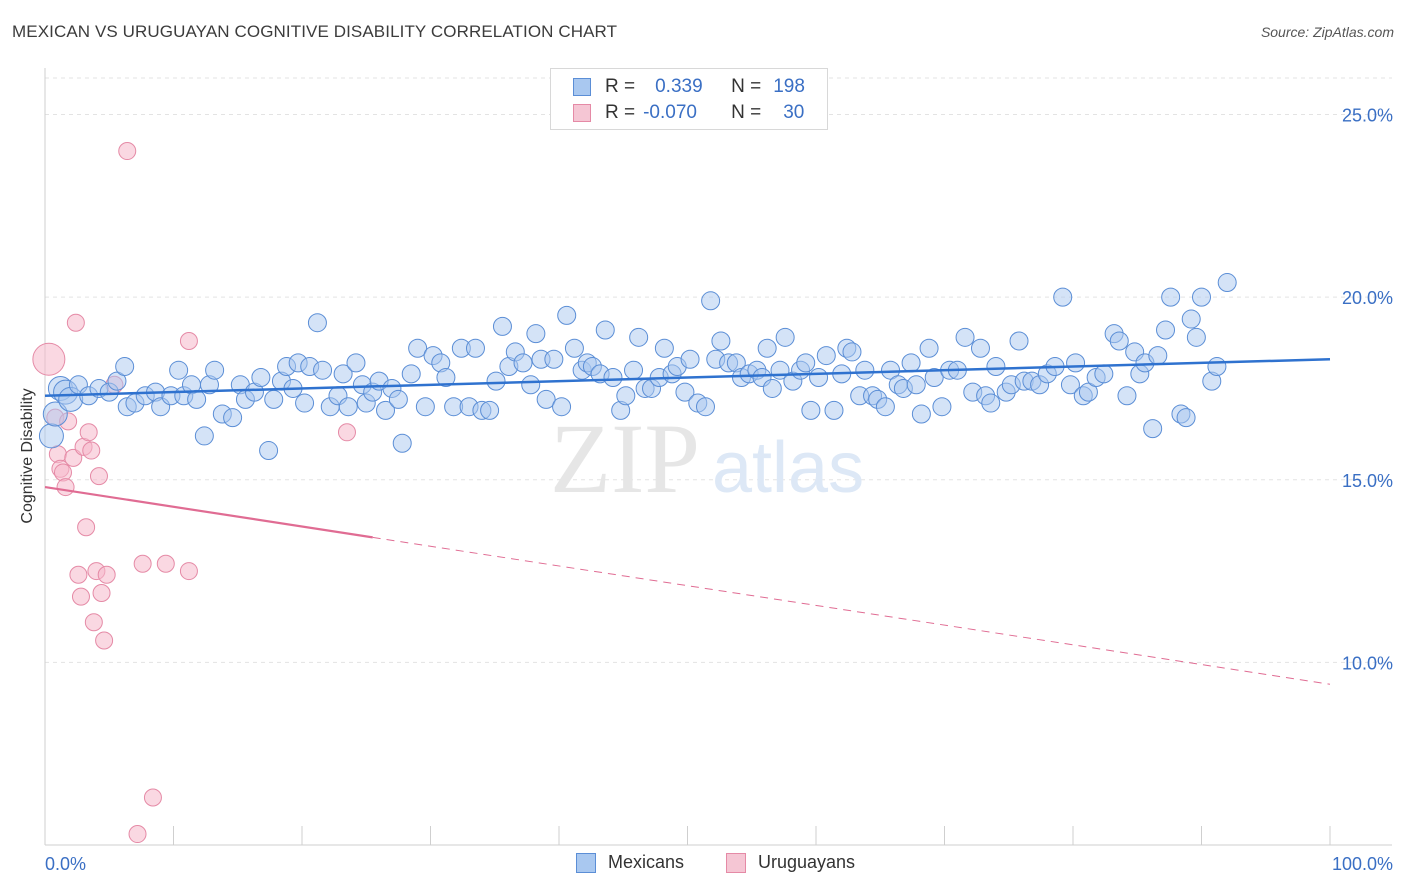 This screenshot has height=892, width=1406. I want to click on y-tick-label: 25.0%, so click(1367, 116).